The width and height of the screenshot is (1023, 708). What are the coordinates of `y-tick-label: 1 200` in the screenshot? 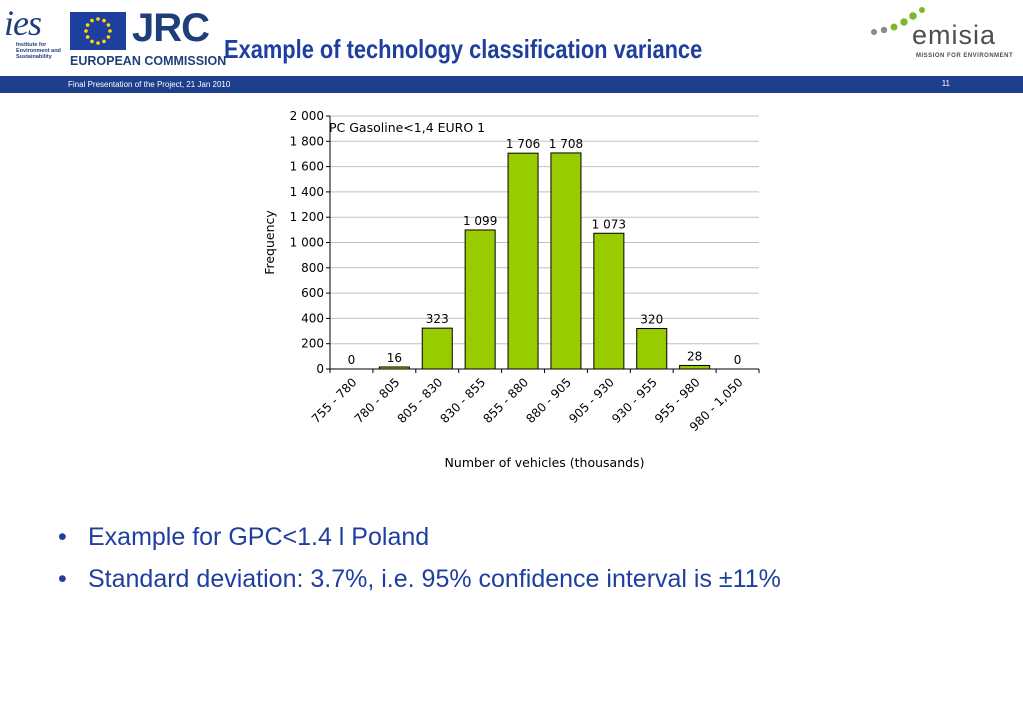 It's located at (307, 217).